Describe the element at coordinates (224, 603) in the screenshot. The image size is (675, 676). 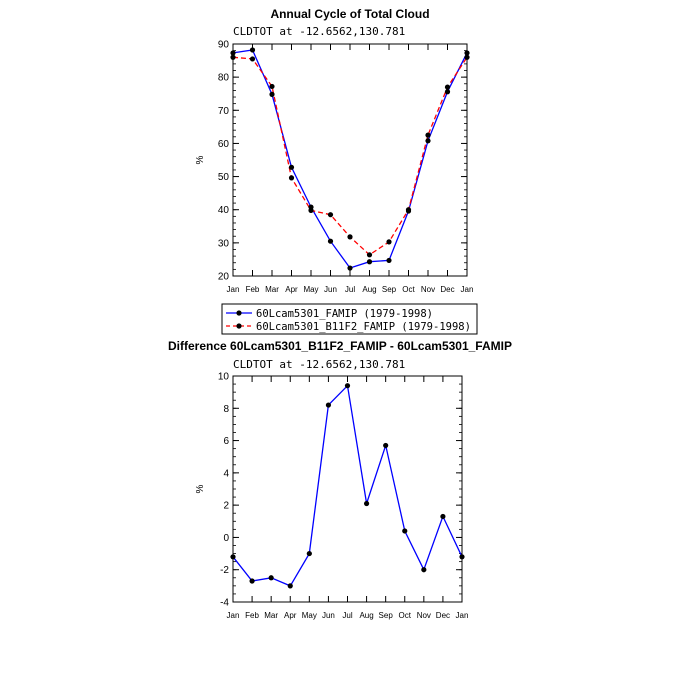
I see `y-tick-label: -4` at that location.